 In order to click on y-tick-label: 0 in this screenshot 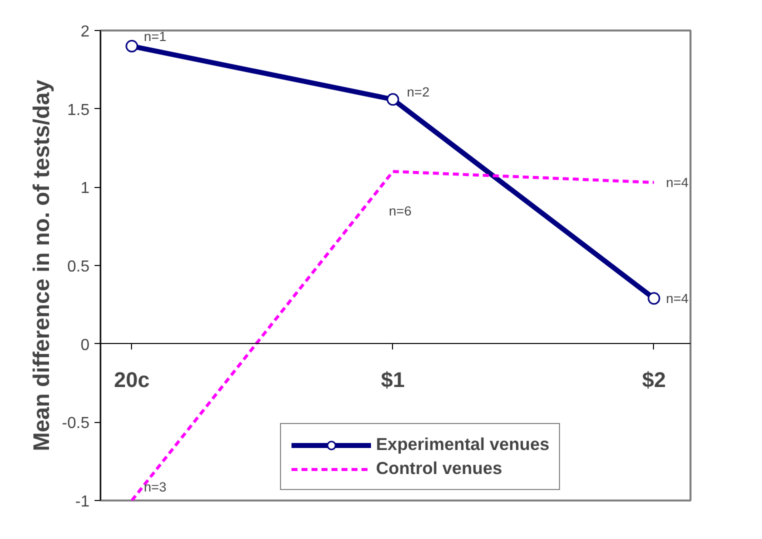, I will do `click(85, 345)`.